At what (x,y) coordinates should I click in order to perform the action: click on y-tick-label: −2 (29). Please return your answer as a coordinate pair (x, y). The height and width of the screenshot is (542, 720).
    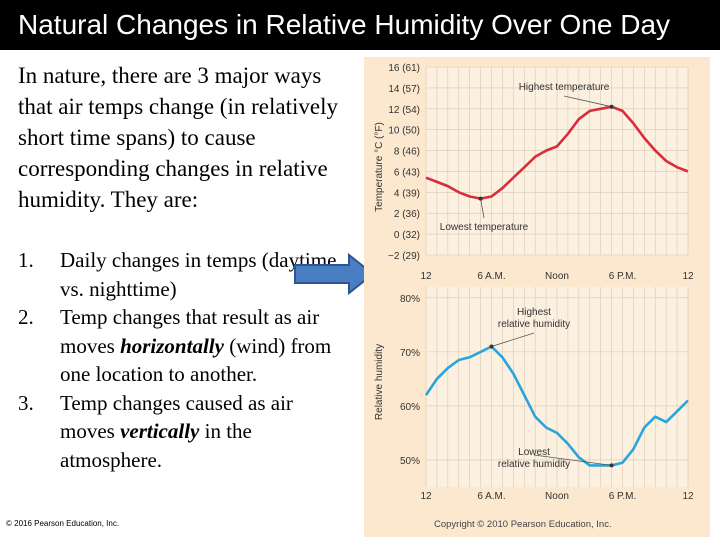
    Looking at the image, I should click on (404, 256).